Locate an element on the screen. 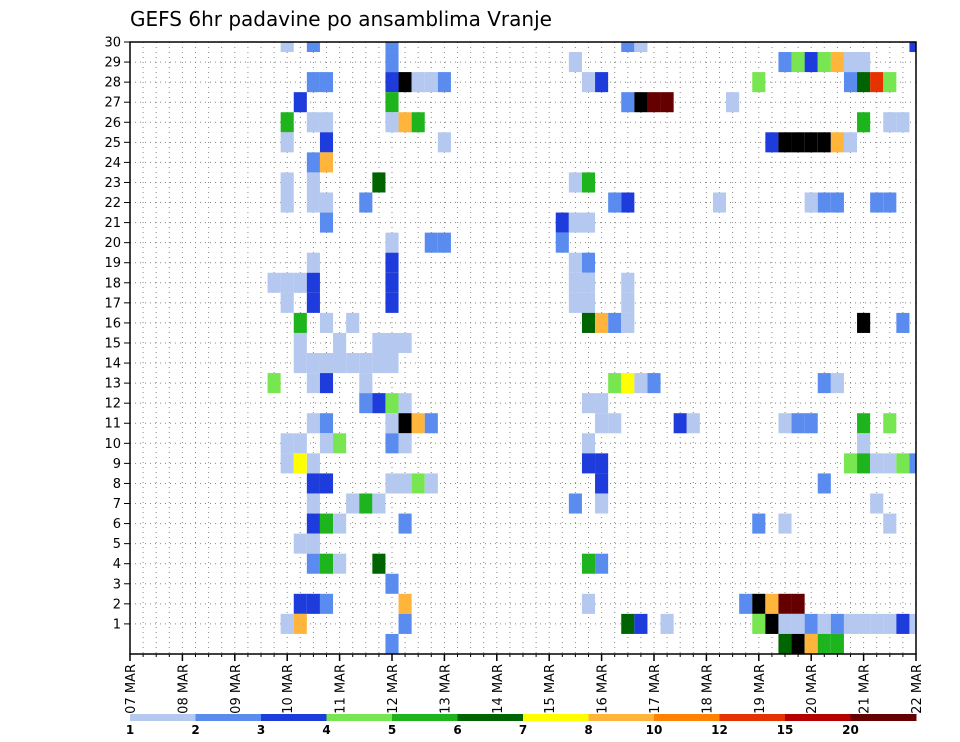 The height and width of the screenshot is (742, 960). x-tick-label: 07 MAR is located at coordinates (131, 689).